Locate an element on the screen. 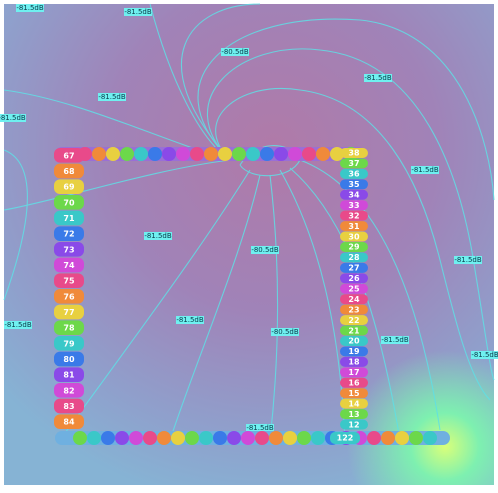  marker-label: 16 is located at coordinates (354, 383).